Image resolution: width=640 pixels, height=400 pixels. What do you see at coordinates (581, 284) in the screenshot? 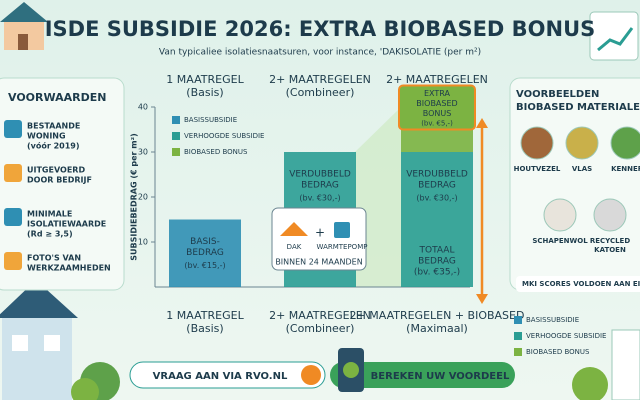
I see `materials-note: MKI SCORES VOLDOEN AAN EISEN` at bounding box center [581, 284].